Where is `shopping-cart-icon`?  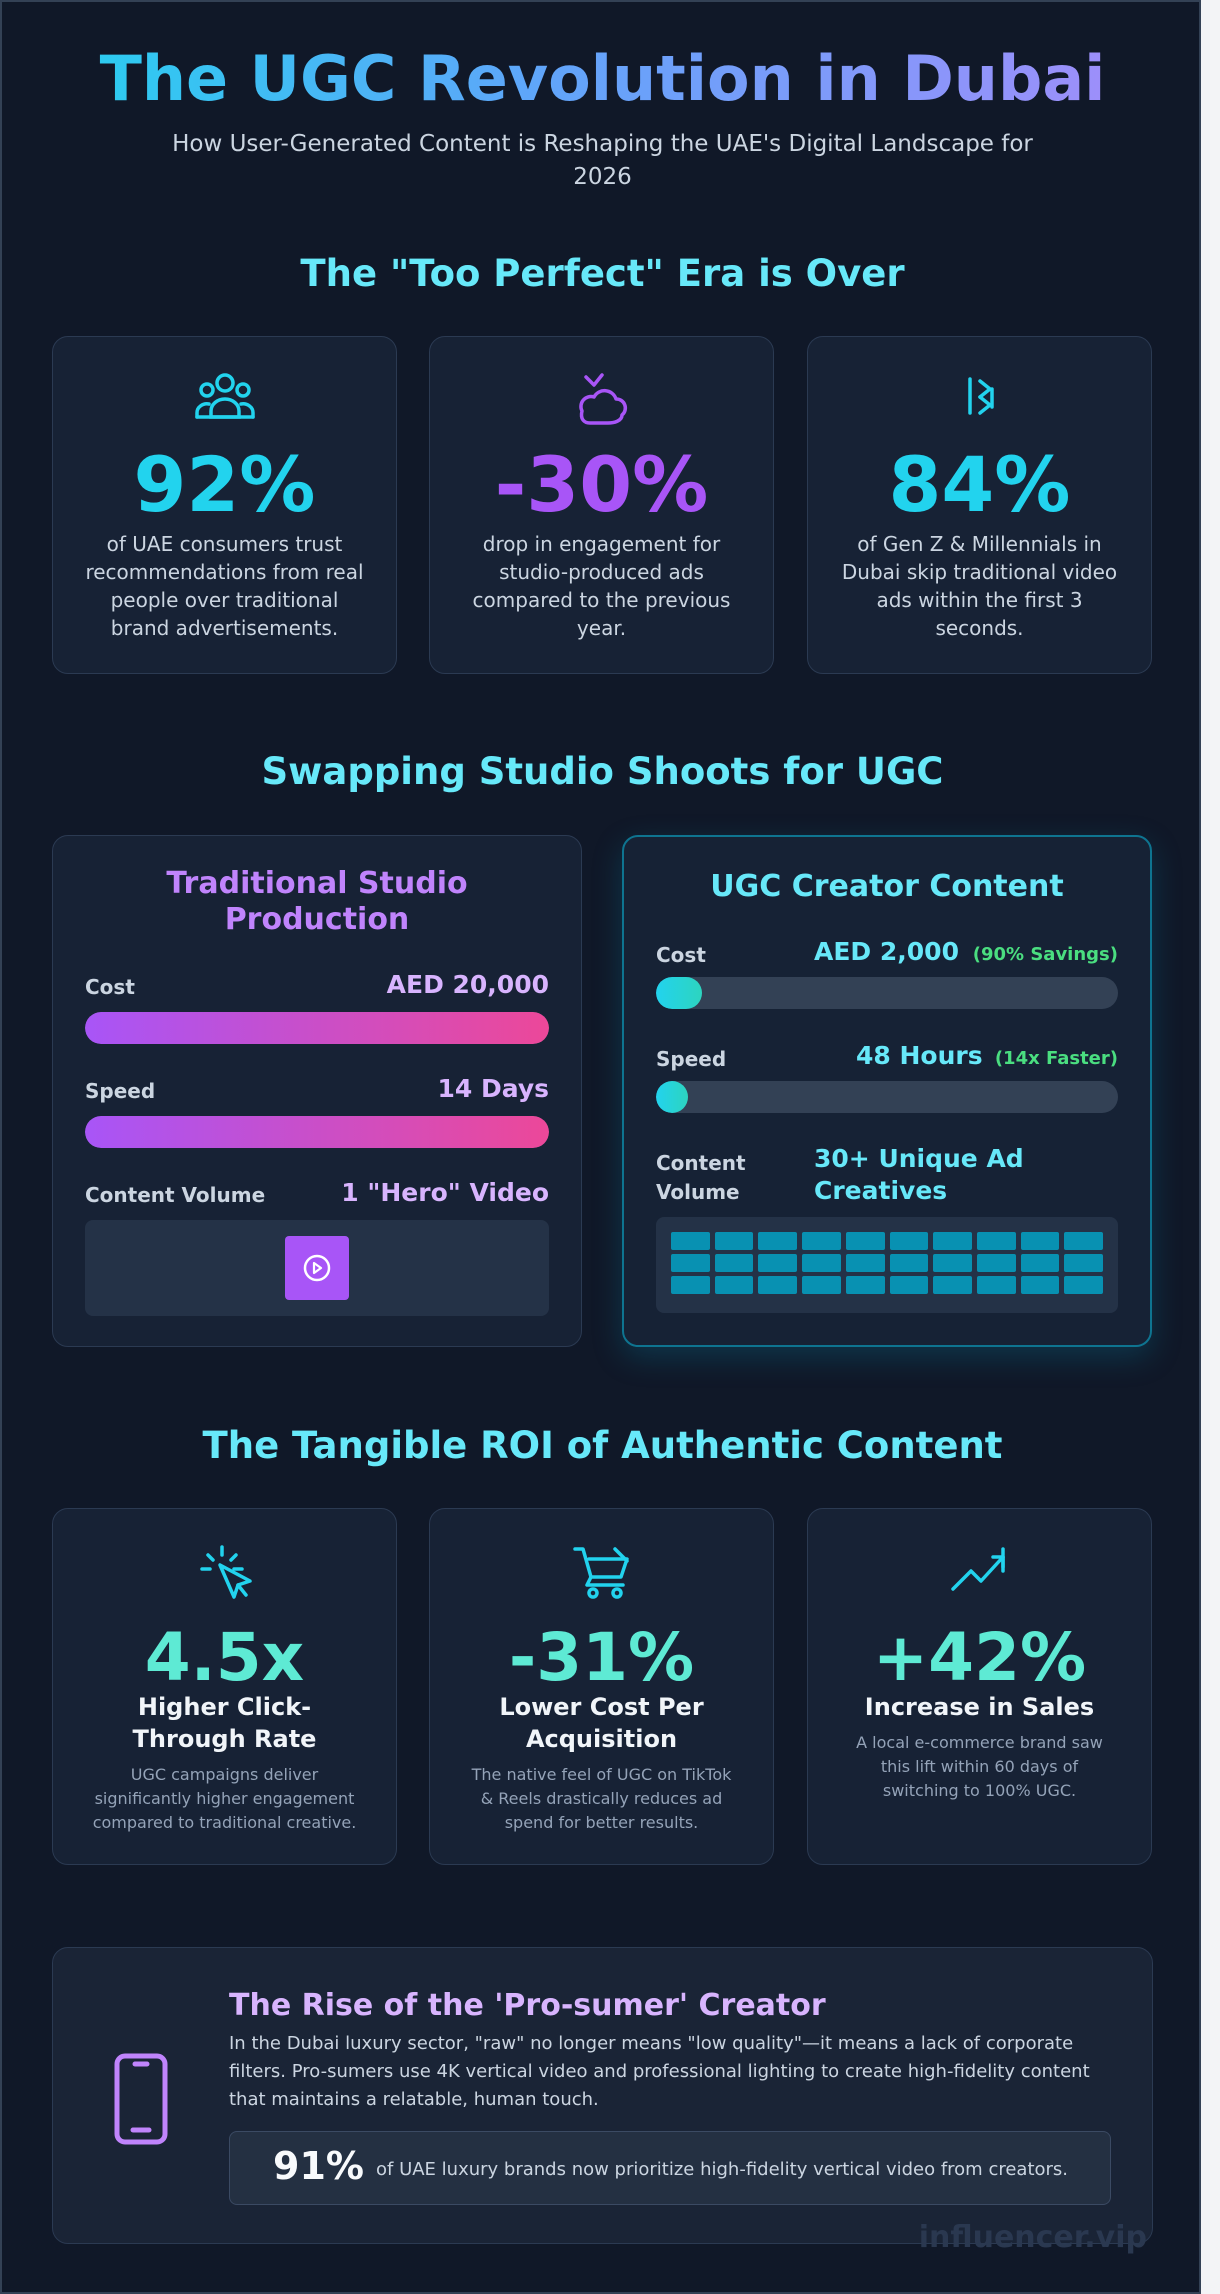
shopping-cart-icon is located at coordinates (601, 1572).